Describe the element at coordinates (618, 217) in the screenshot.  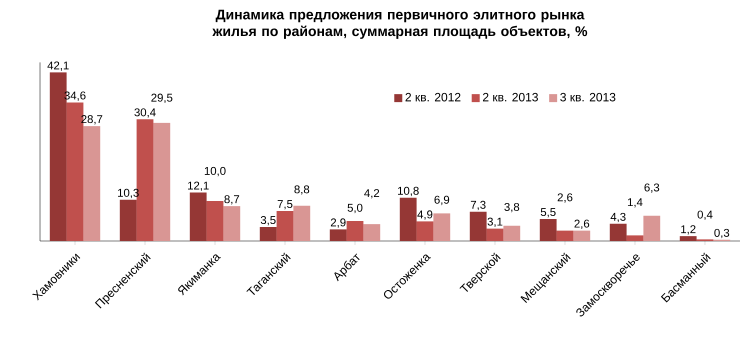
I see `data-label: 4,3` at that location.